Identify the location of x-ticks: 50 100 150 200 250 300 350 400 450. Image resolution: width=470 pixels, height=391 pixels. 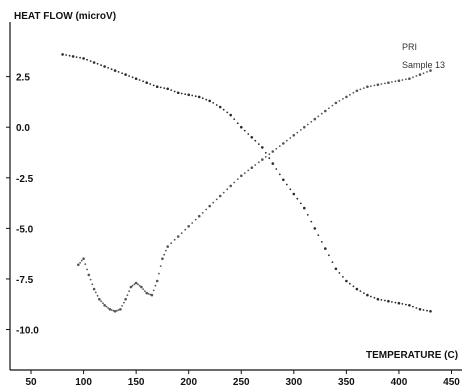
(242, 379).